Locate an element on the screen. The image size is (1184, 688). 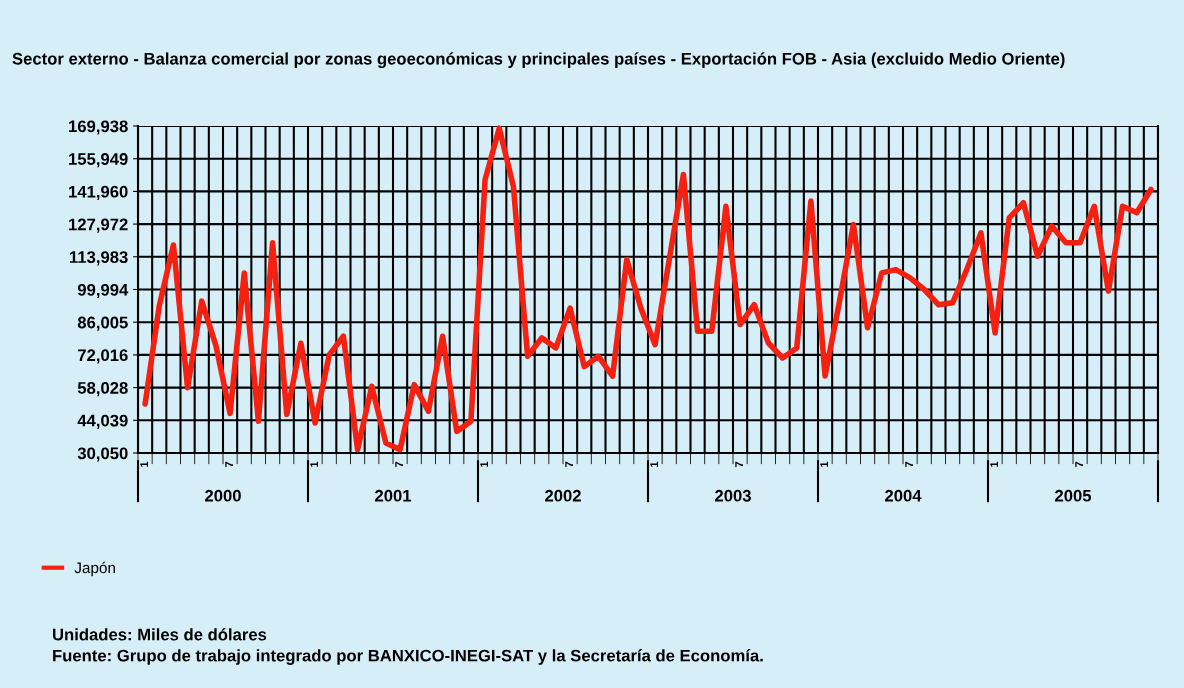
text: 2002 is located at coordinates (563, 495).